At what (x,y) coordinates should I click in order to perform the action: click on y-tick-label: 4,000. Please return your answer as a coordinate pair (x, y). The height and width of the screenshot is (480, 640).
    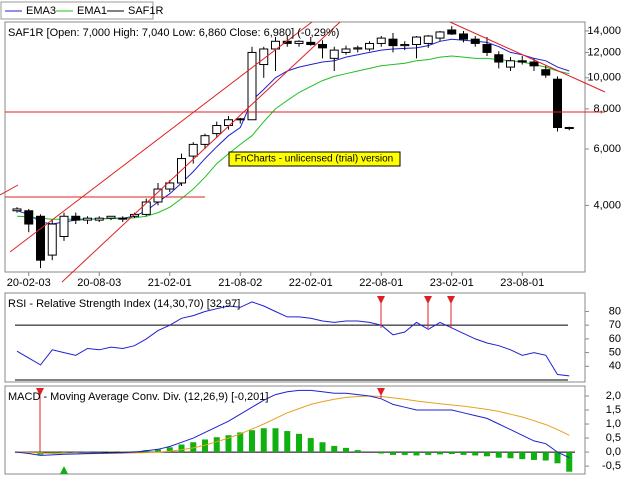
    Looking at the image, I should click on (607, 205).